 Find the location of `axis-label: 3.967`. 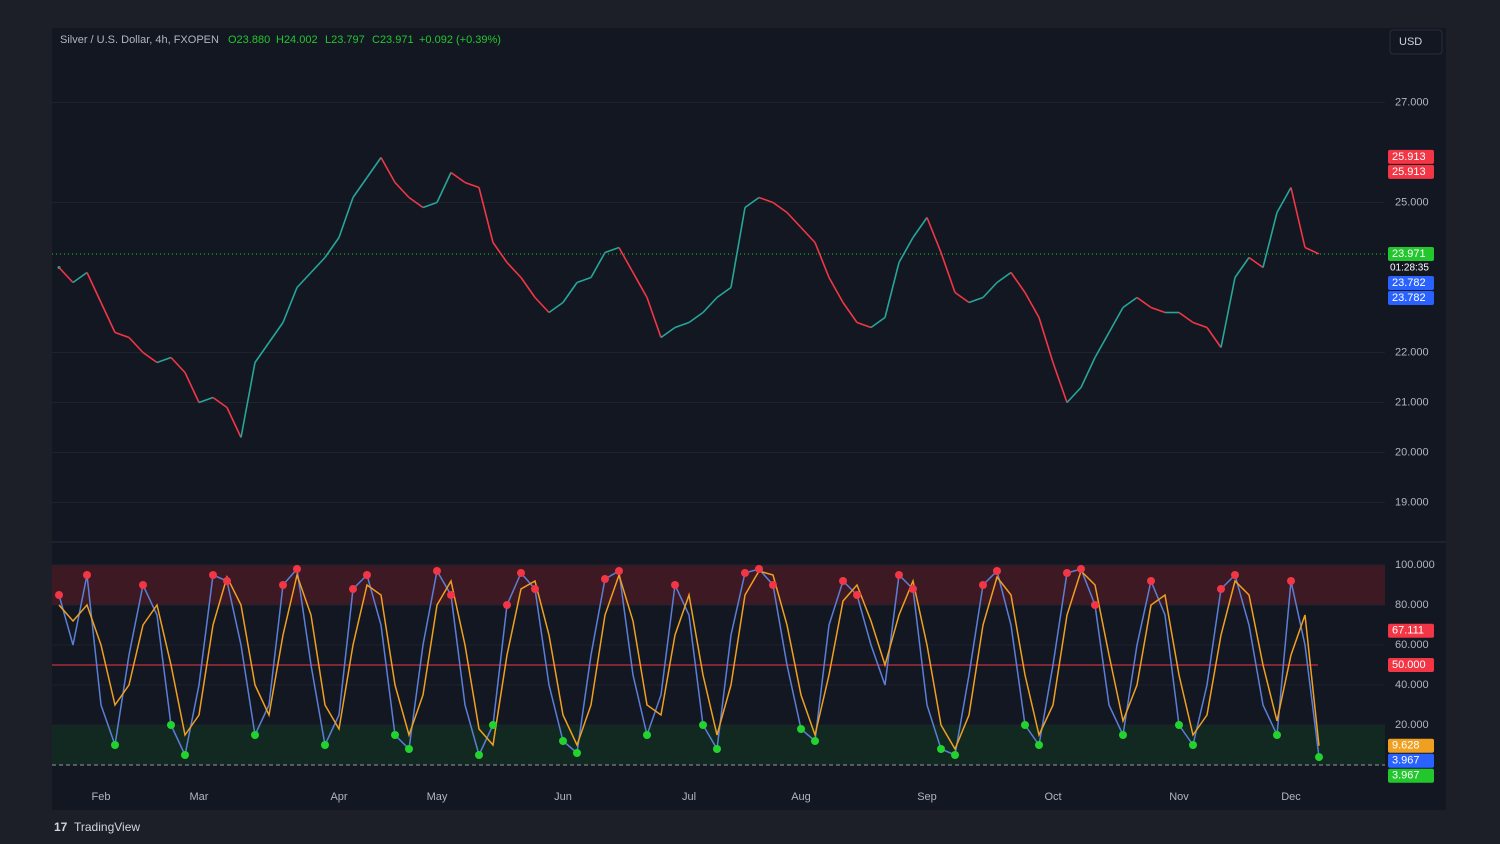

axis-label: 3.967 is located at coordinates (1406, 776).